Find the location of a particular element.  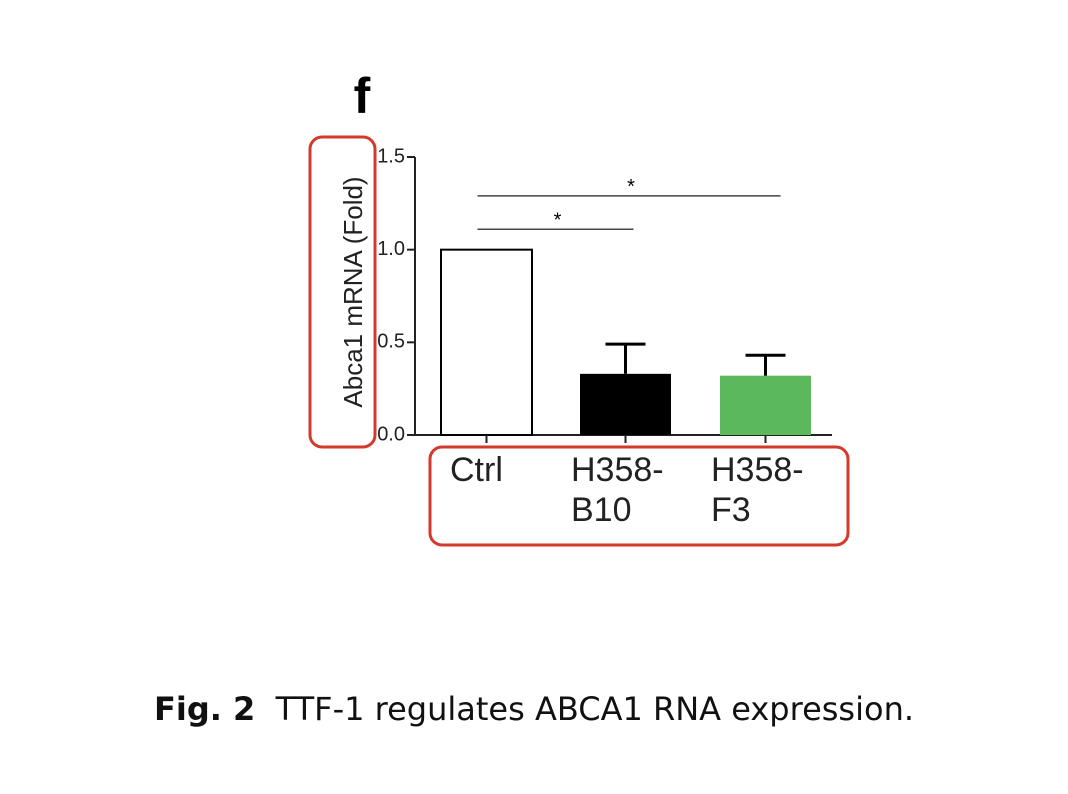

x-tick-label: H358- B10 is located at coordinates (617, 490).